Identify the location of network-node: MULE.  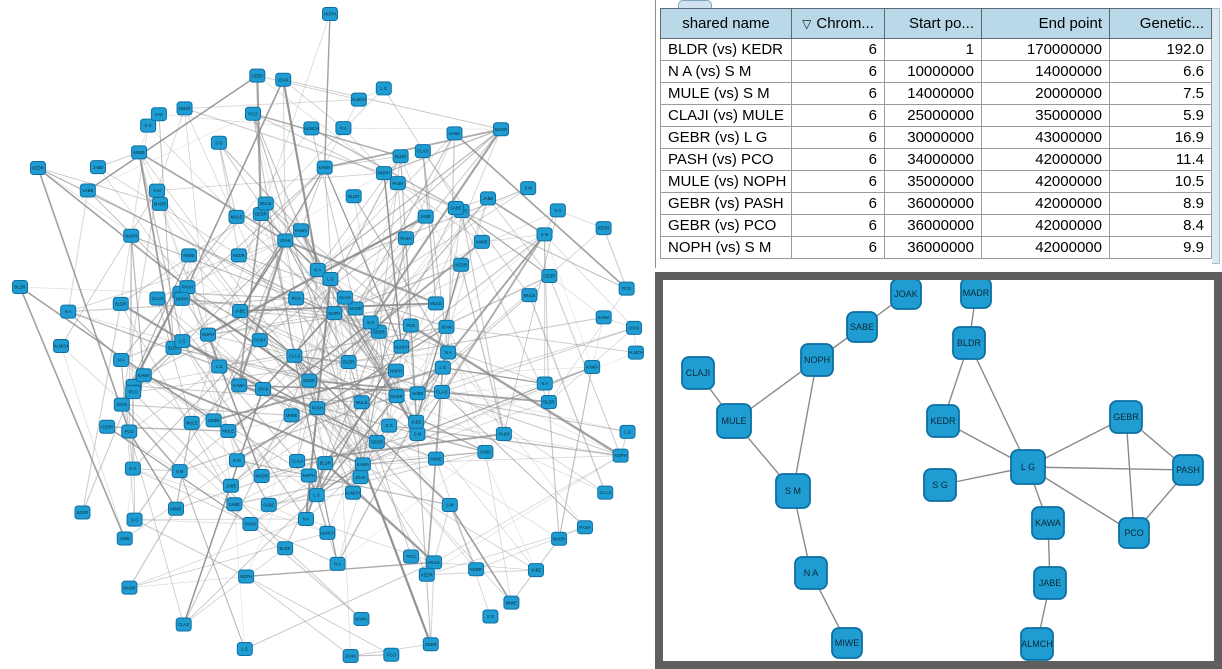
(529, 295).